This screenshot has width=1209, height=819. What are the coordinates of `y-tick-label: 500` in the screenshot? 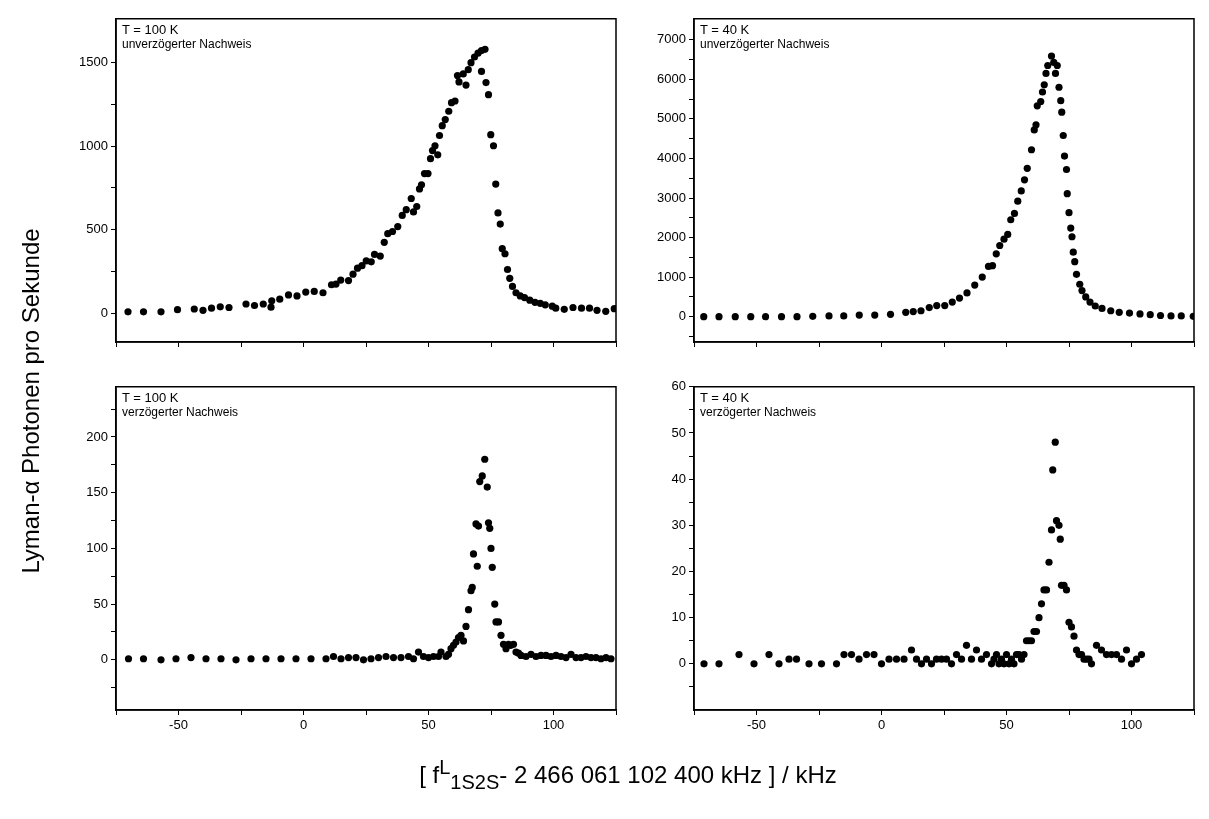 It's located at (97, 229).